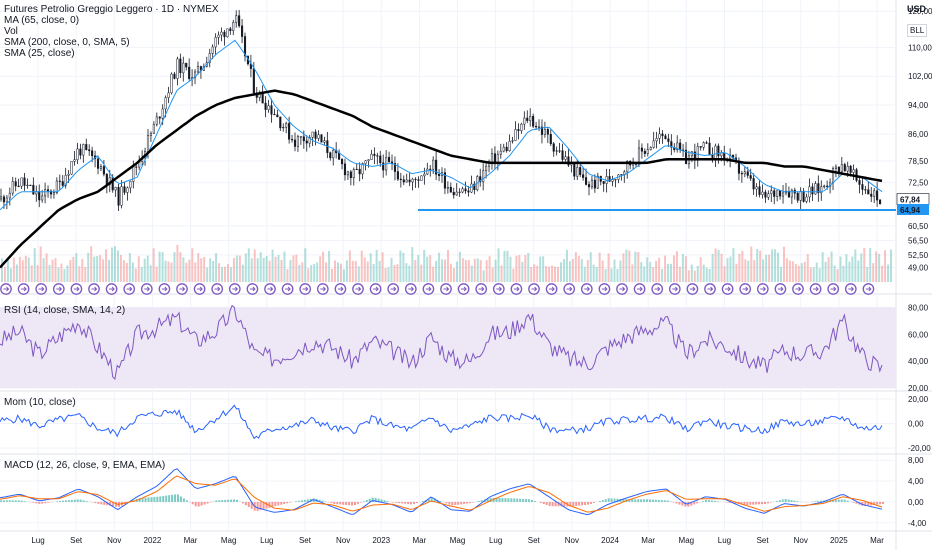 This screenshot has width=932, height=550. I want to click on macd-label: MACD (12, 26, close, 9, EMA, EMA), so click(85, 465).